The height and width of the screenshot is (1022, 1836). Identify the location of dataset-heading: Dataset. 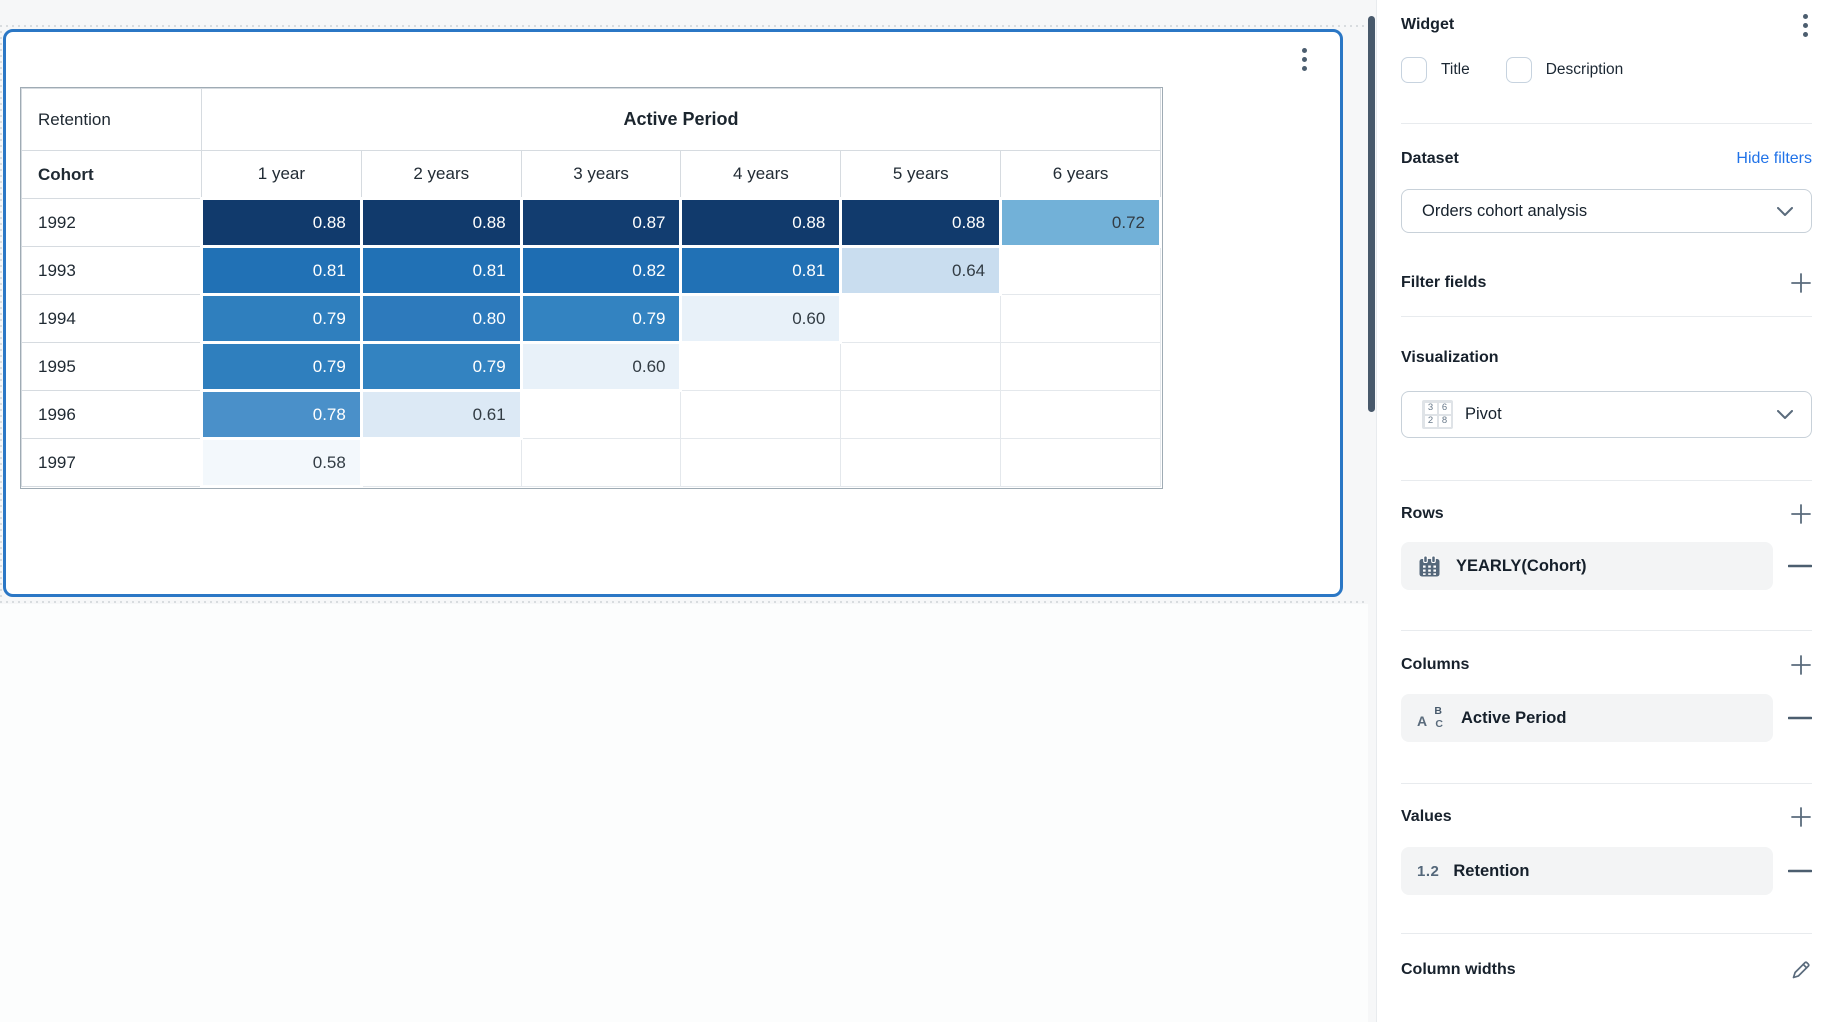
(1430, 158).